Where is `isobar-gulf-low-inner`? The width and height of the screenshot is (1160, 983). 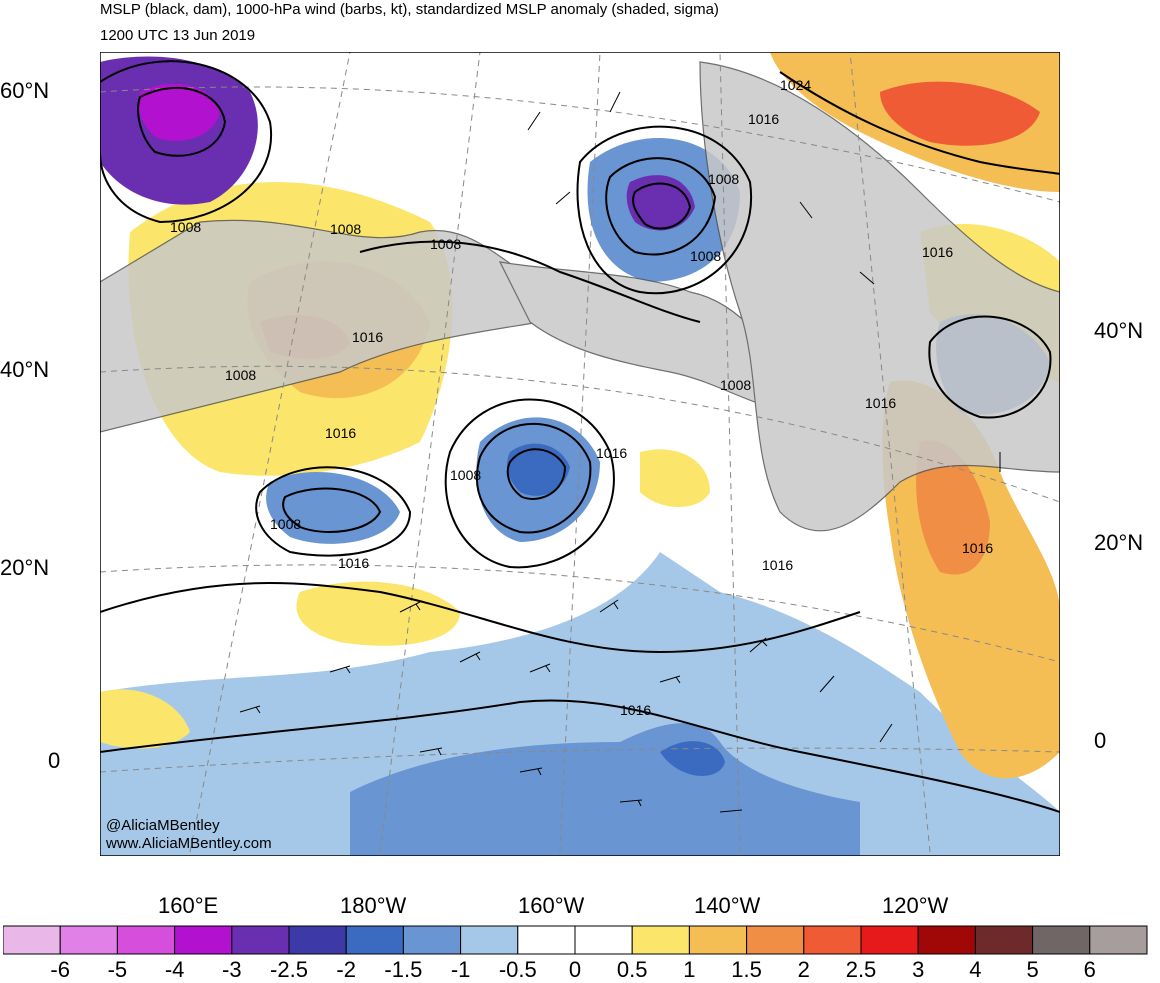 isobar-gulf-low-inner is located at coordinates (662, 206).